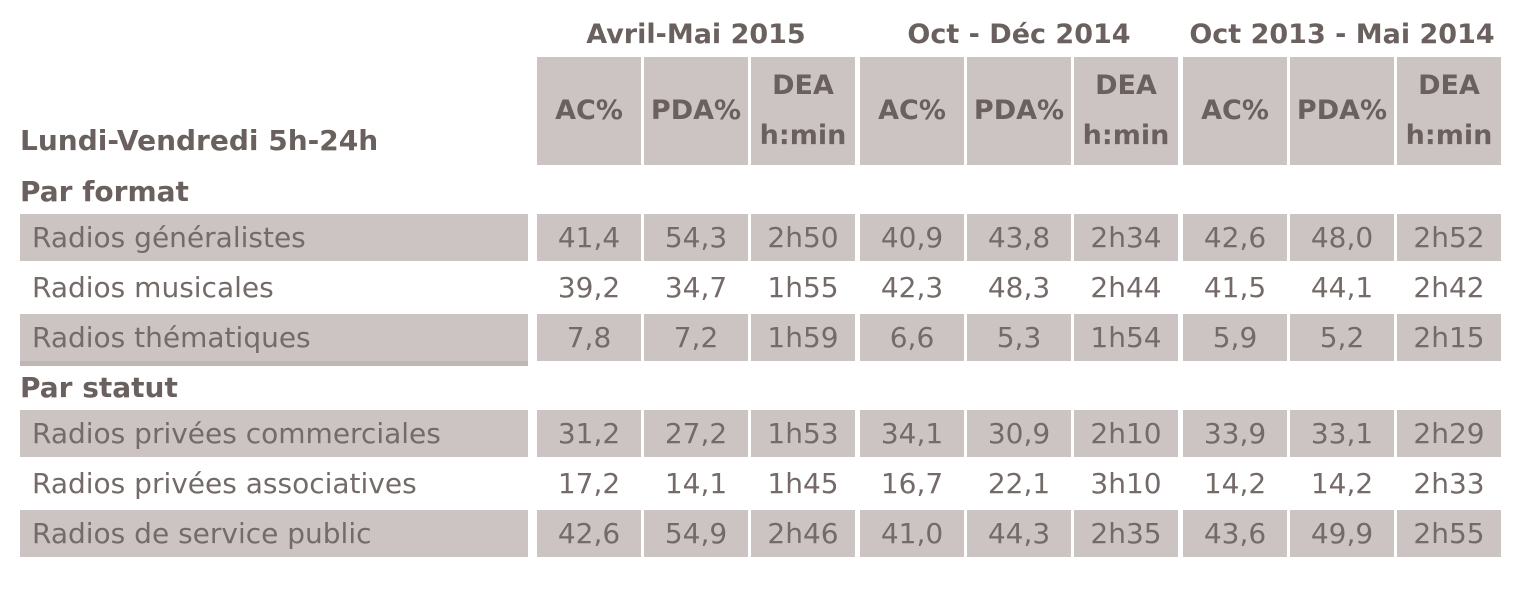 The width and height of the screenshot is (1532, 600). I want to click on value-cell: 48,0, so click(1342, 237).